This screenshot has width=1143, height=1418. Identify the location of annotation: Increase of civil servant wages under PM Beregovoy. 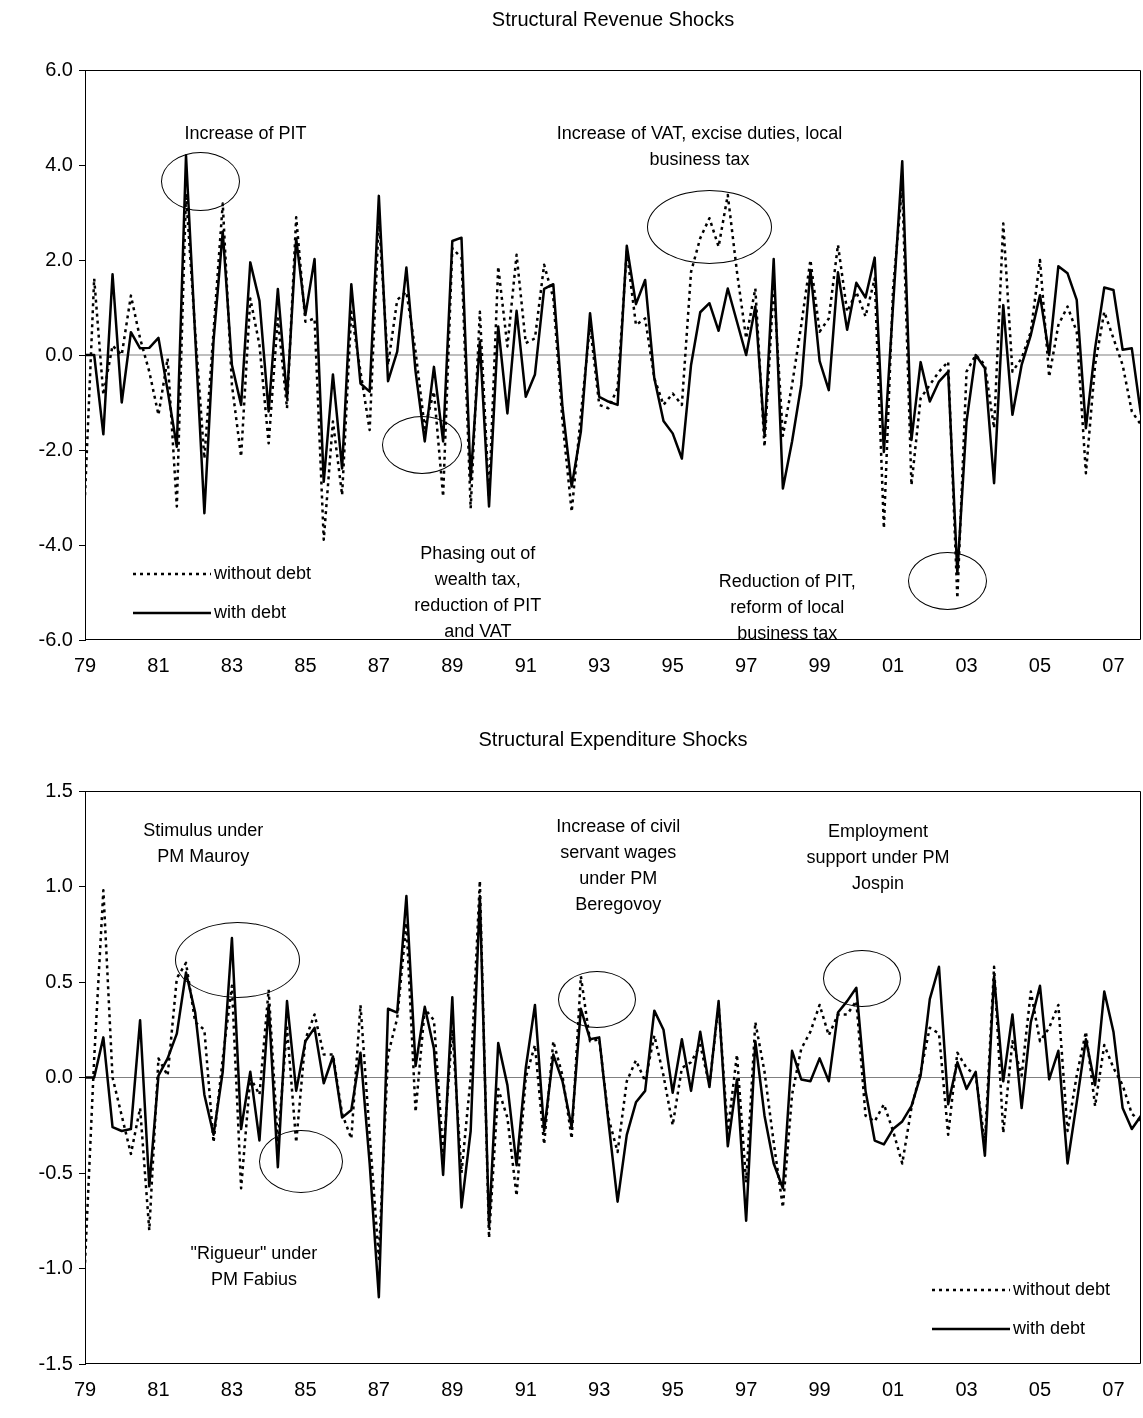
(618, 865).